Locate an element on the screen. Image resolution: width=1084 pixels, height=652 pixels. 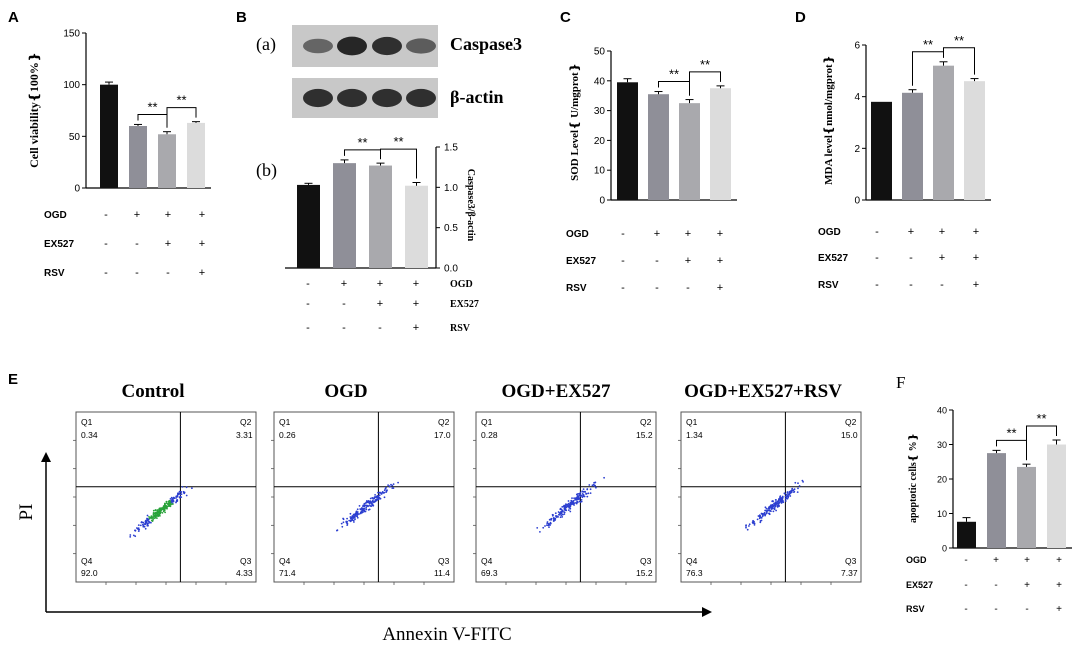
blot-band is located at coordinates (352, 98).